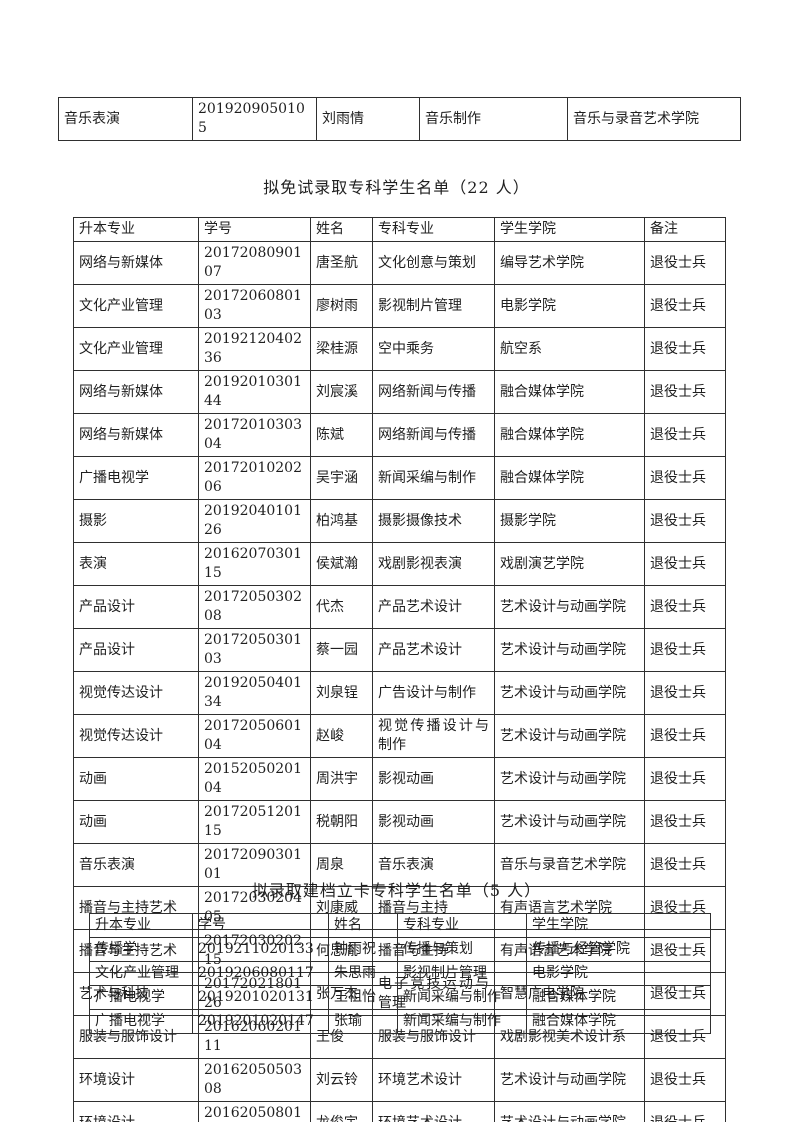  Describe the element at coordinates (341, 1111) in the screenshot. I see `table-cell: 龙俊宇` at that location.